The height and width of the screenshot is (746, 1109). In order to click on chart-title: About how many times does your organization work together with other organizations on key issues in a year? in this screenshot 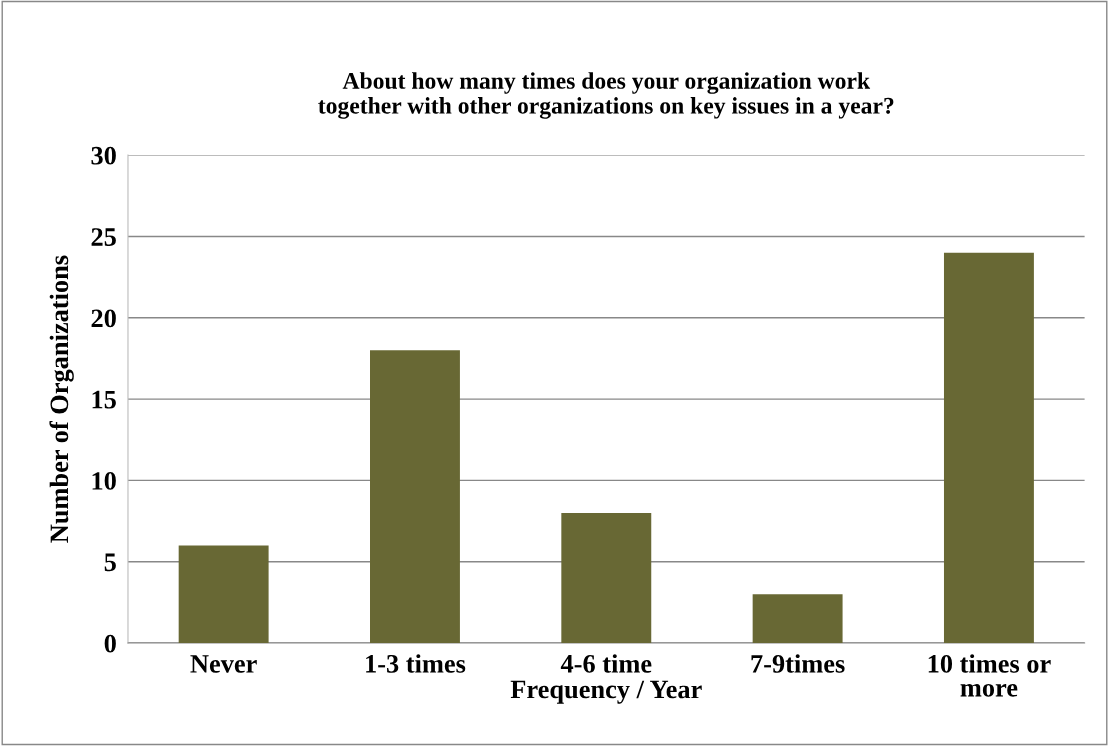, I will do `click(606, 95)`.